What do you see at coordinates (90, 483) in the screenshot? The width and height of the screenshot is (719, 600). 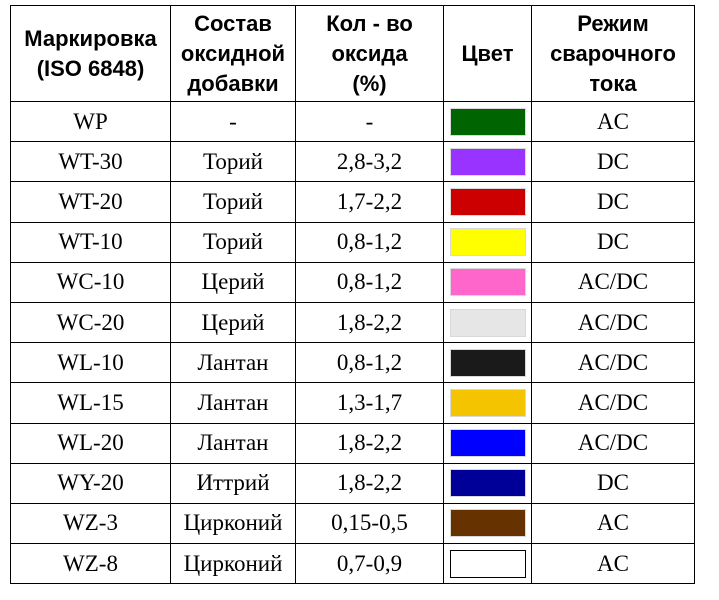 I see `cell-marking: WY-20` at bounding box center [90, 483].